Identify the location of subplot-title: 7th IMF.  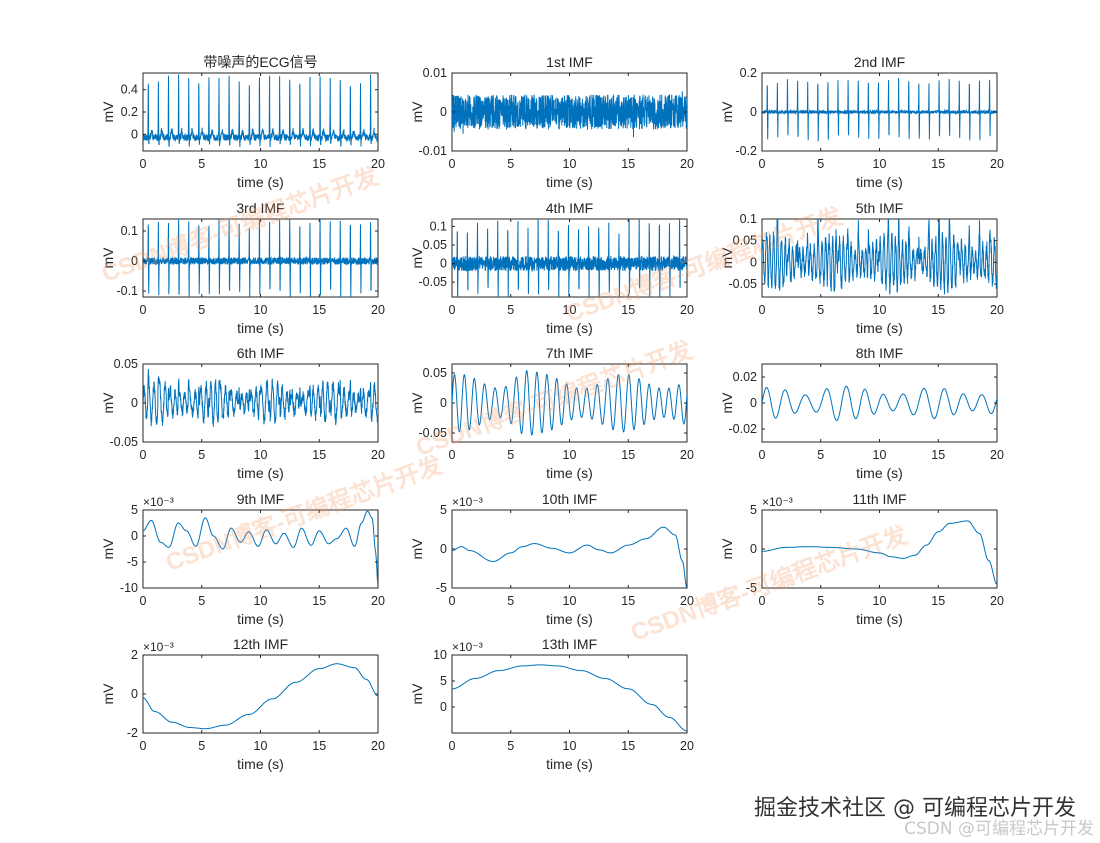
(569, 353).